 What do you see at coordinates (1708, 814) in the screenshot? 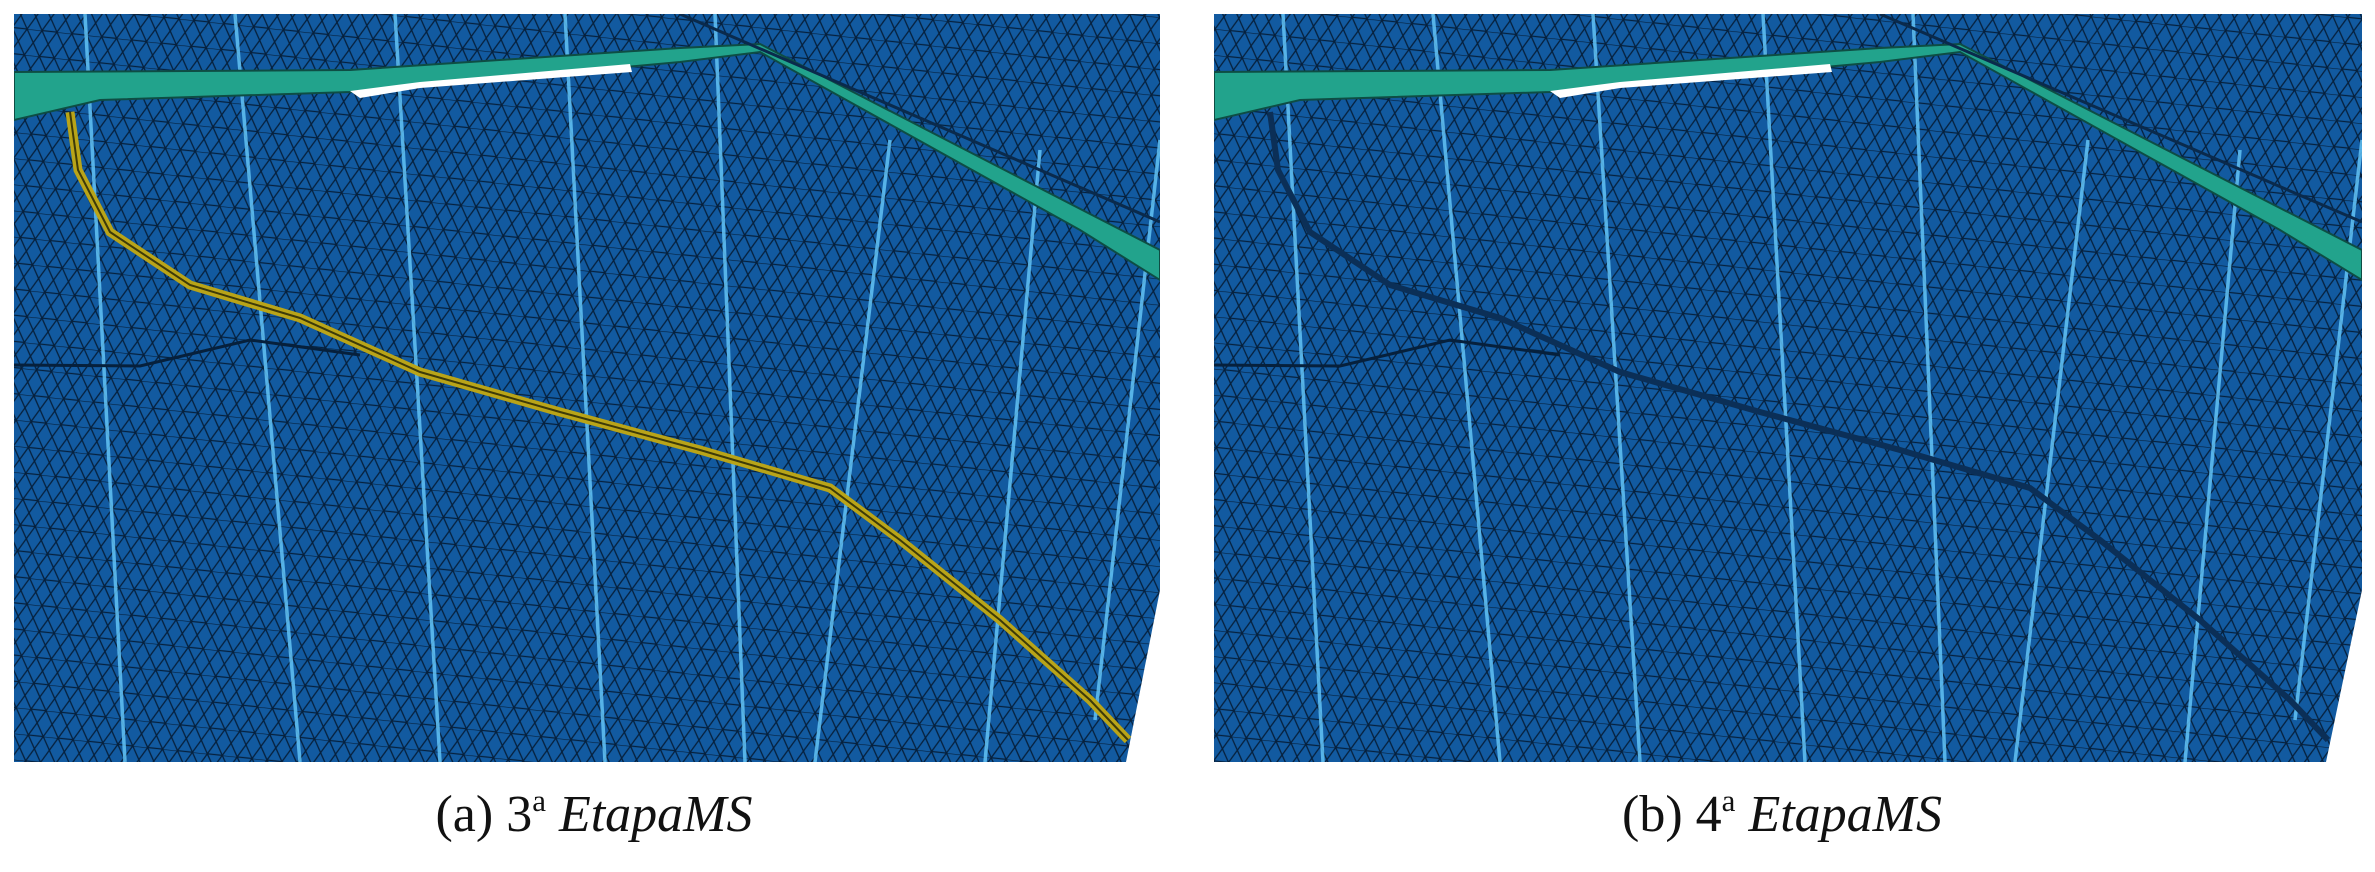
I see `stage-number: 4` at bounding box center [1708, 814].